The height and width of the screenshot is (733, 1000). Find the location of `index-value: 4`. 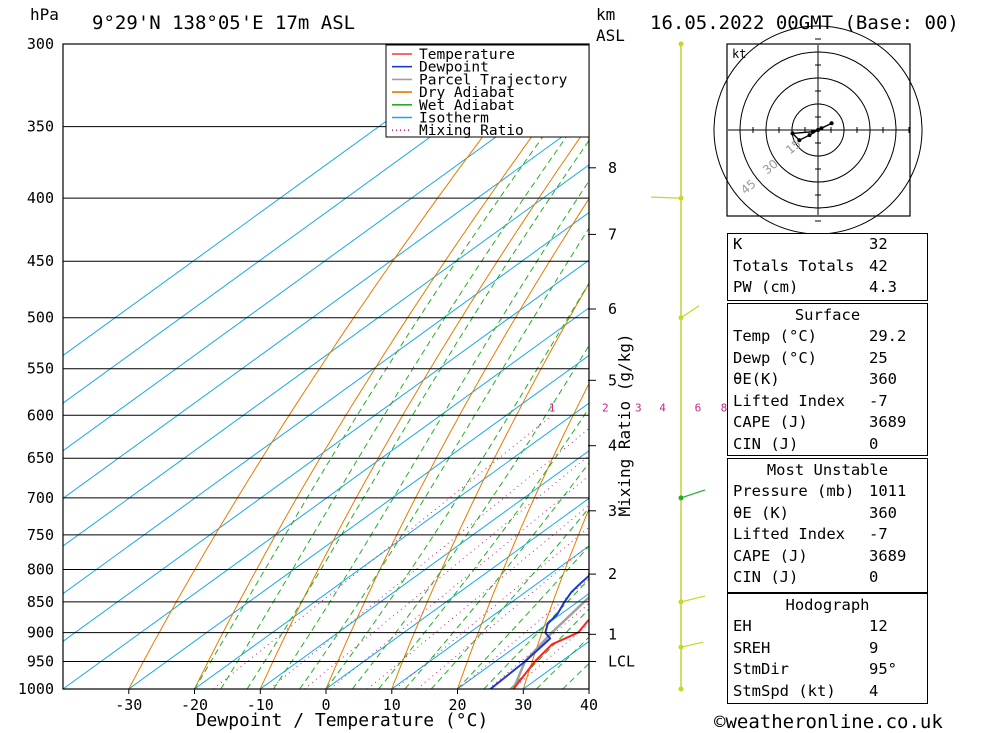

index-value: 4 is located at coordinates (874, 690).